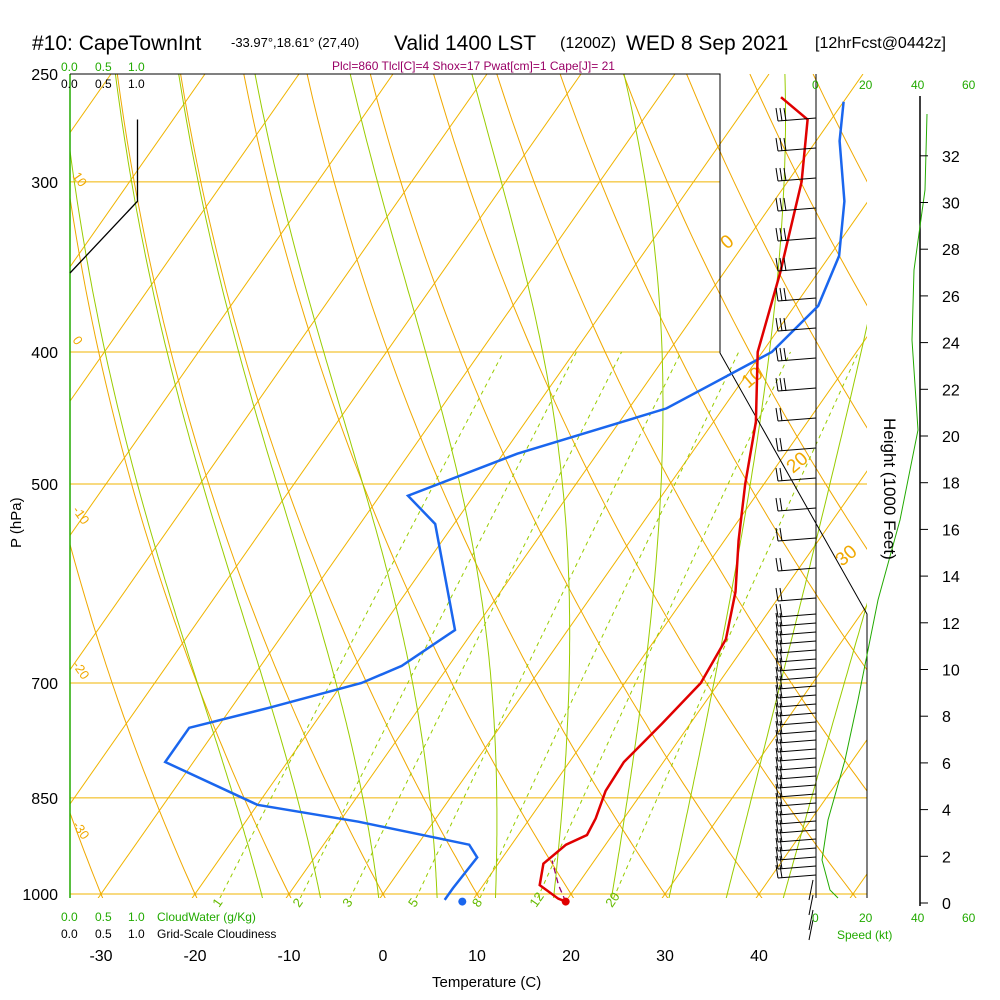  What do you see at coordinates (116, 43) in the screenshot?
I see `station-title: #10: CapeTownInt` at bounding box center [116, 43].